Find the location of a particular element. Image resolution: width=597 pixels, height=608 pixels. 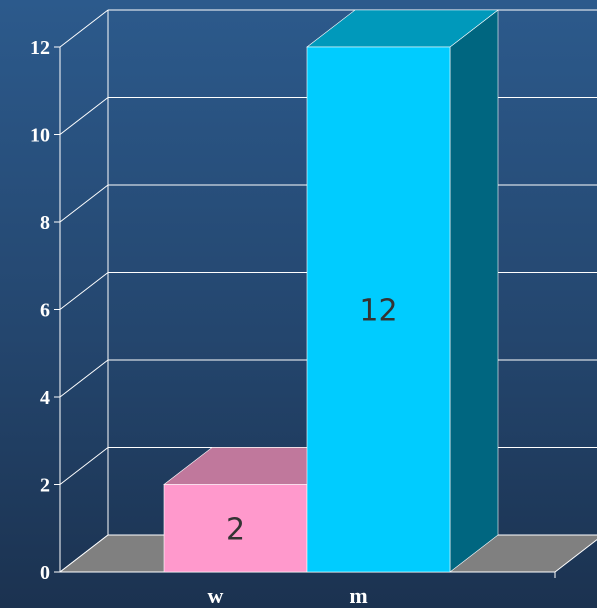

y-tick-label: 4 is located at coordinates (45, 398).